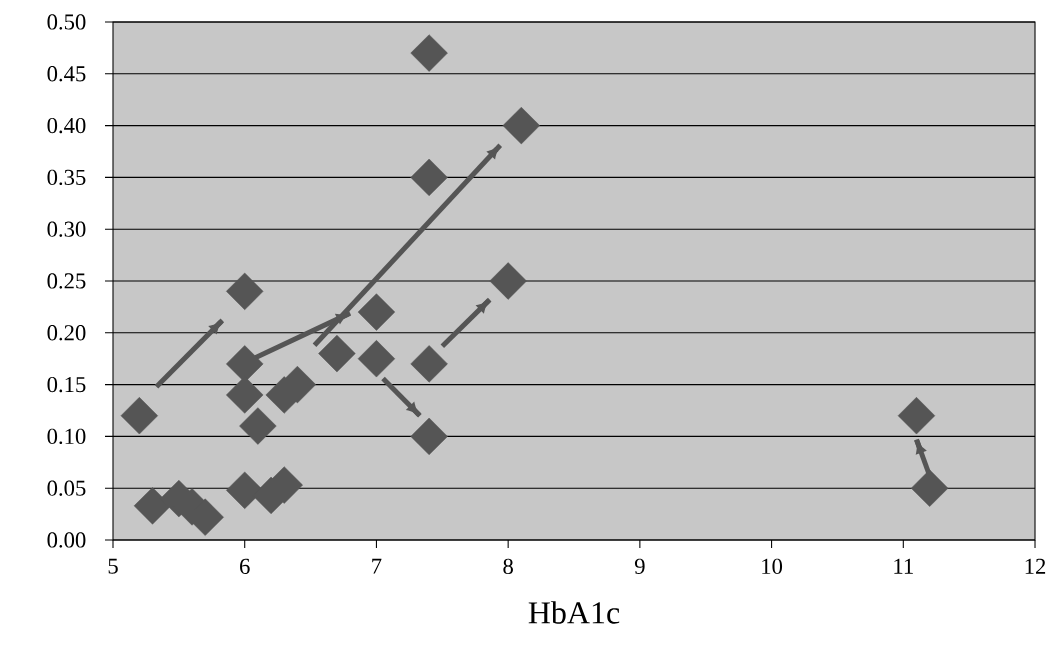 The height and width of the screenshot is (663, 1062). Describe the element at coordinates (66, 436) in the screenshot. I see `y-tick-label: 0.10` at that location.